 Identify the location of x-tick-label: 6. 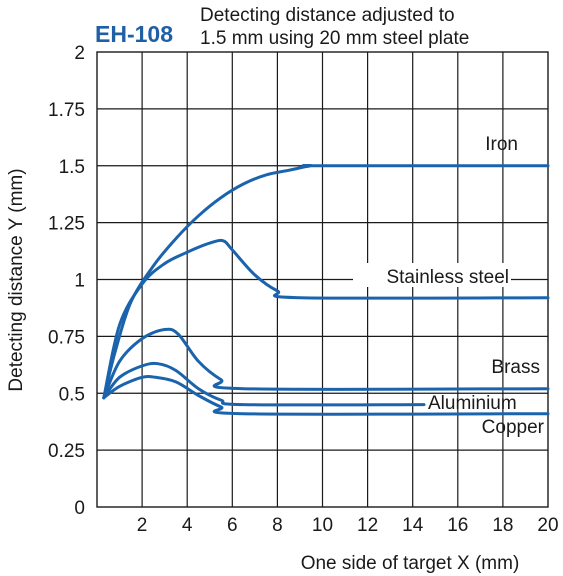
(232, 525).